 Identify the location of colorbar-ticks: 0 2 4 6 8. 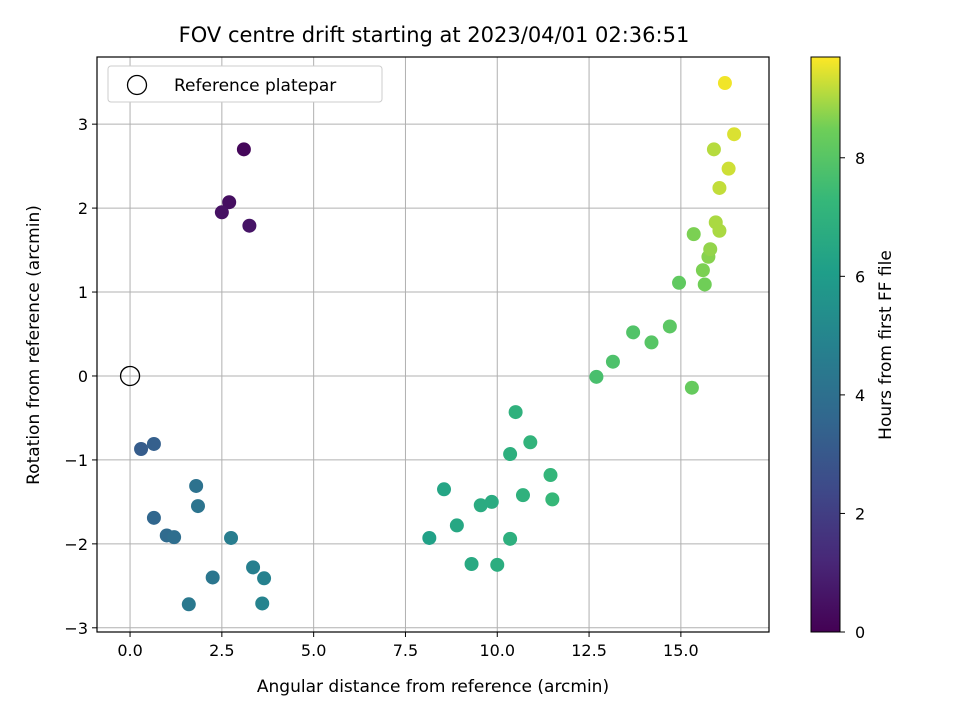
(852, 395).